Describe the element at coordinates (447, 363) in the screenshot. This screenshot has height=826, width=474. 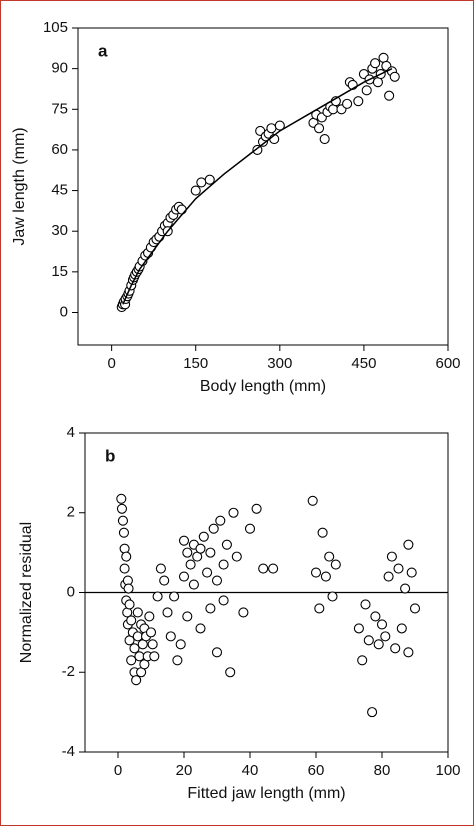
I see `x-tick-label: 600` at that location.